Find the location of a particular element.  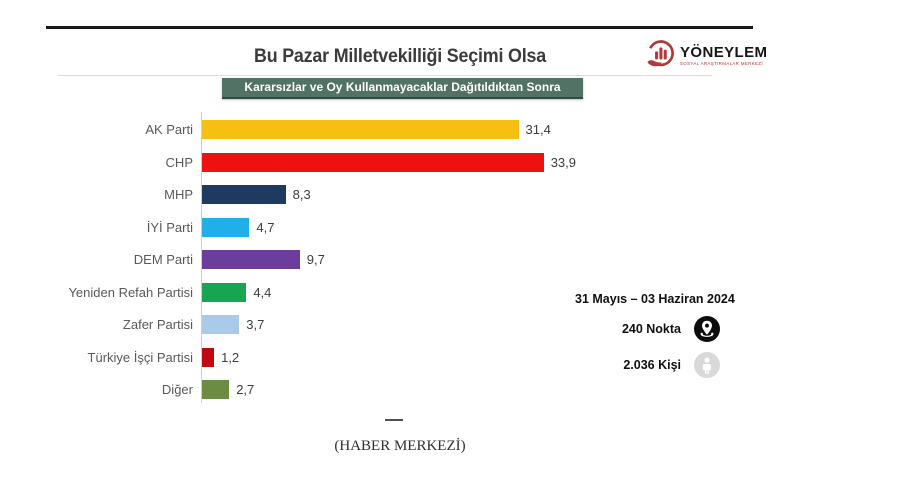

bar-row: İYİ Parti 4,7 is located at coordinates (320, 227).